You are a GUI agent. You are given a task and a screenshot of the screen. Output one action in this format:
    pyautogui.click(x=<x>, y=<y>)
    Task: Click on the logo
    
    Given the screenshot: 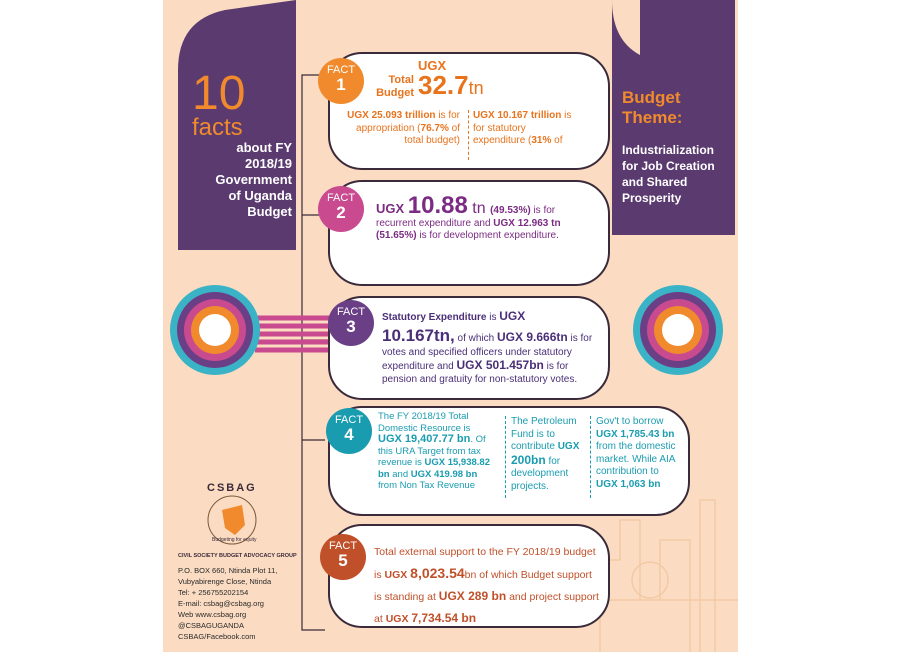 What is the action you would take?
    pyautogui.click(x=232, y=520)
    